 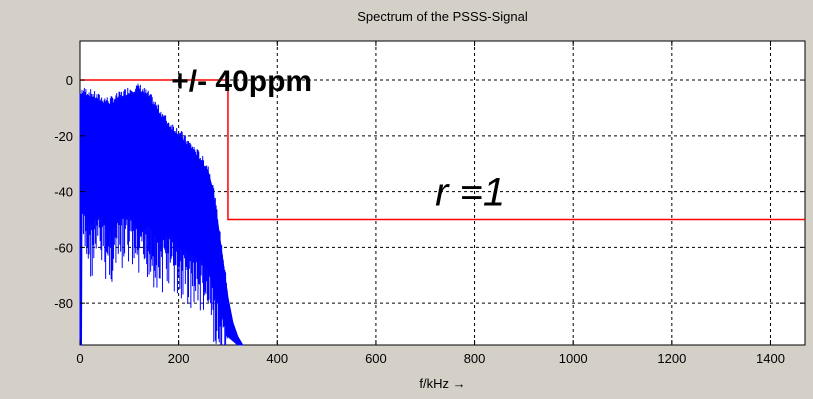 What do you see at coordinates (770, 358) in the screenshot?
I see `x-tick-label: 1400` at bounding box center [770, 358].